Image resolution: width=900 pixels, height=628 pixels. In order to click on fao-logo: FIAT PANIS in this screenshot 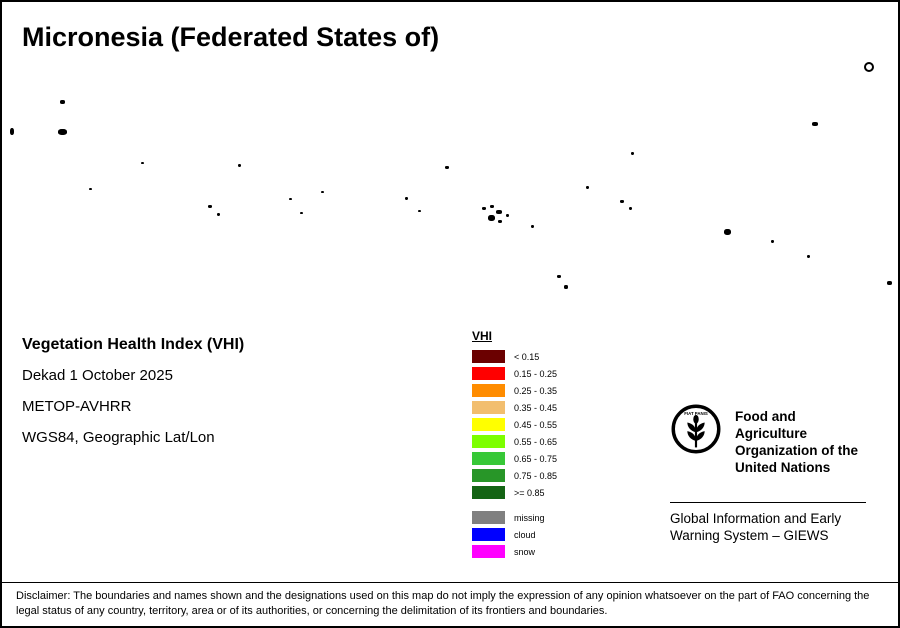, I will do `click(696, 429)`.